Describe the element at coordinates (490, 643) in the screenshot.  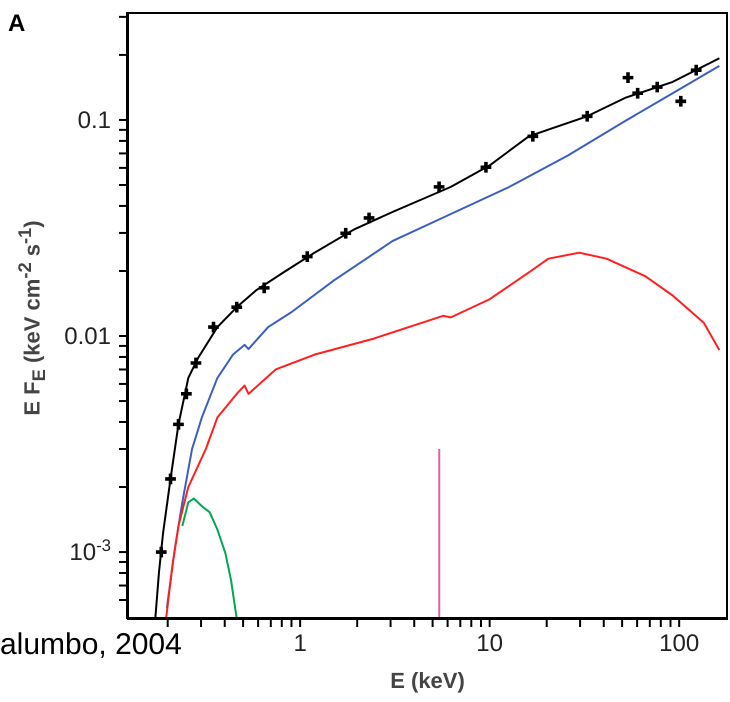
I see `x-tick-label: 10` at that location.